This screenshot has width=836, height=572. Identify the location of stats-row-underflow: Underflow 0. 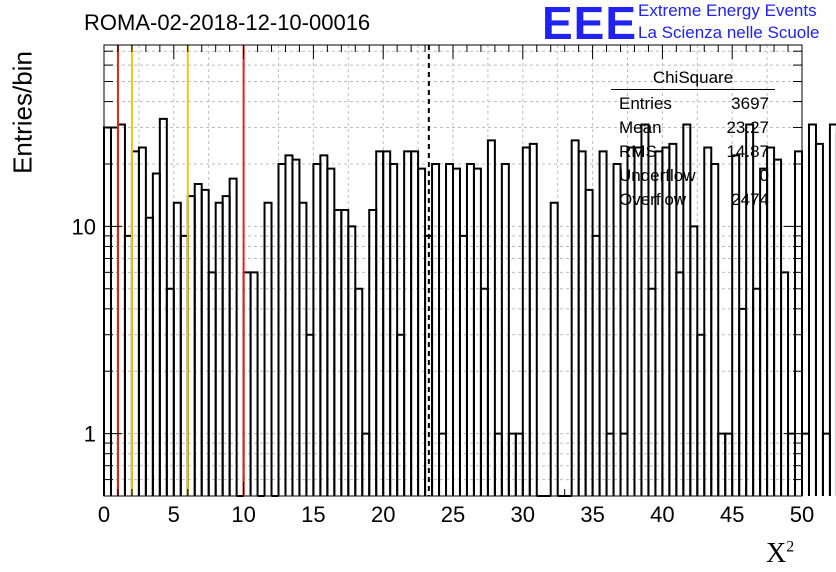
(693, 176).